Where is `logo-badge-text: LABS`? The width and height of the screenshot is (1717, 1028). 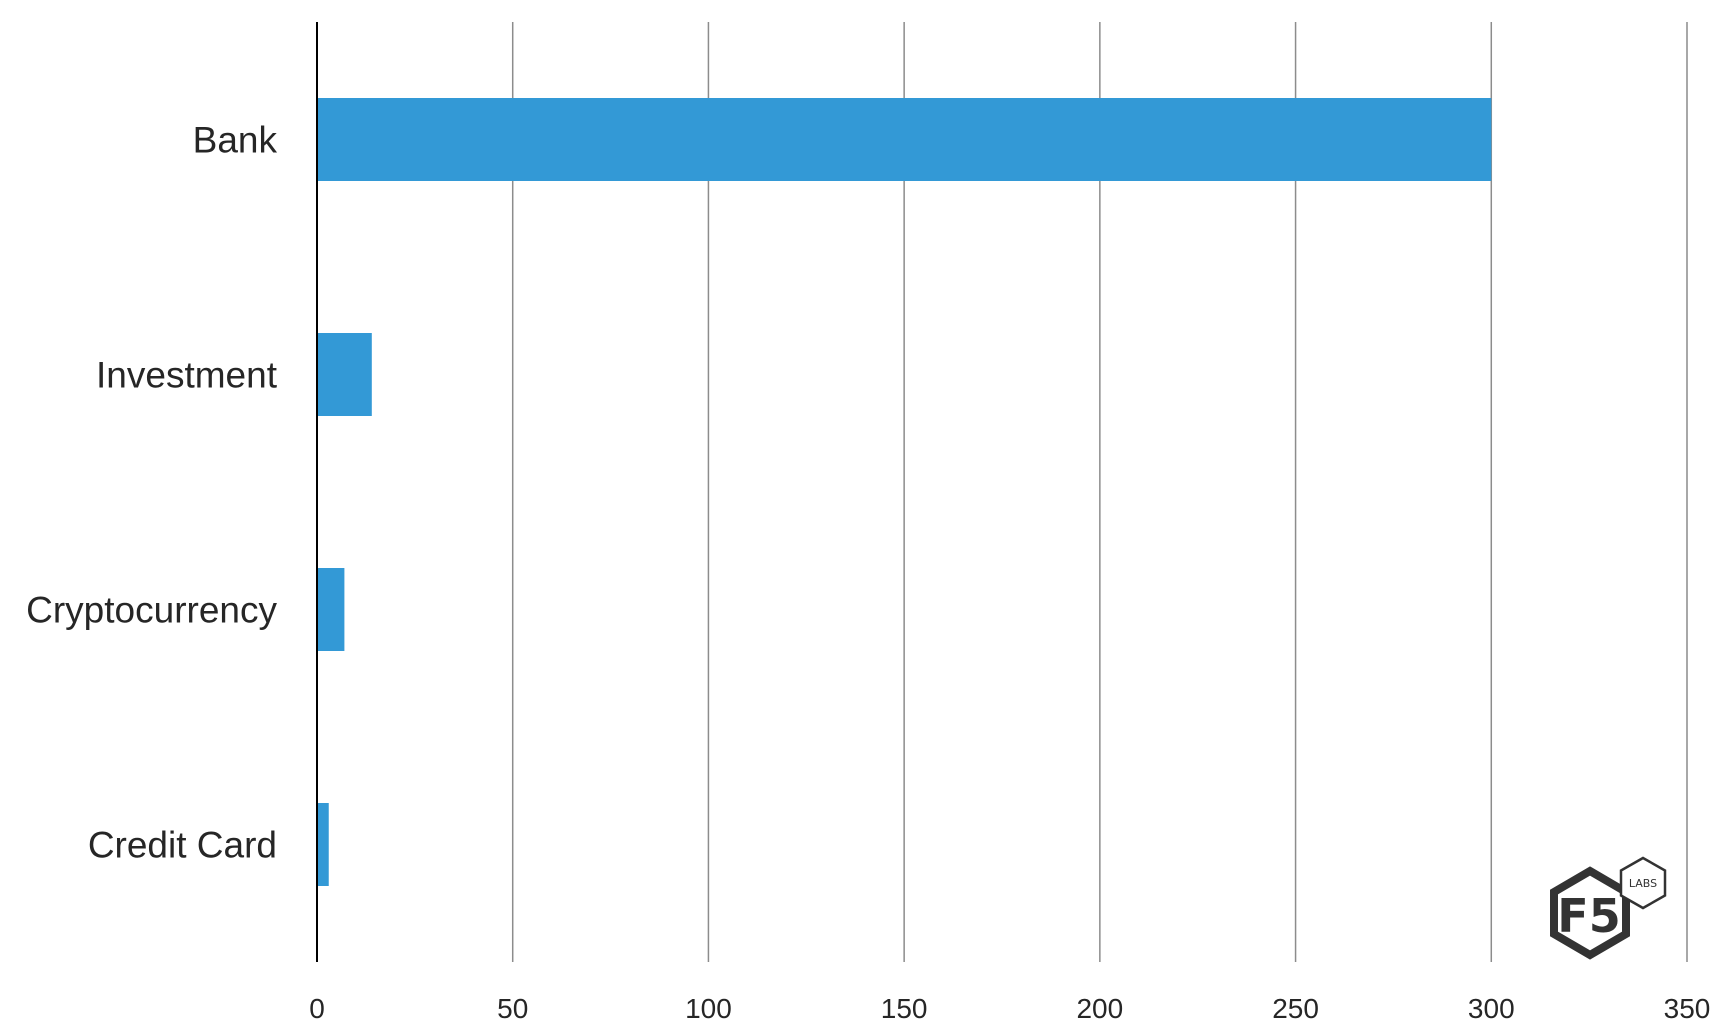
logo-badge-text: LABS is located at coordinates (1643, 883).